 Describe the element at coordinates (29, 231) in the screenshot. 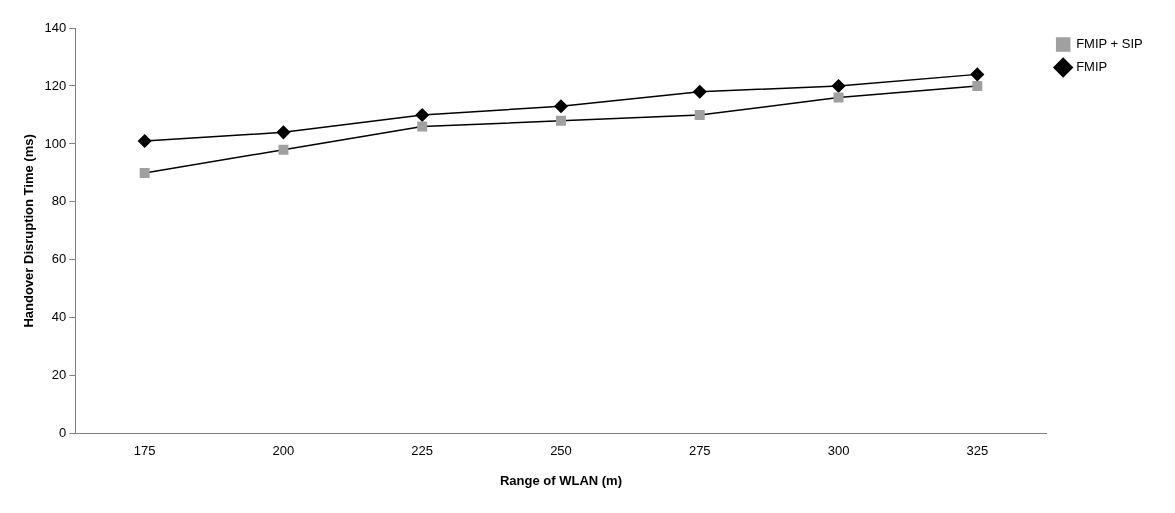

I see `y-axis-title: Handover Disruption Time (ms)` at that location.